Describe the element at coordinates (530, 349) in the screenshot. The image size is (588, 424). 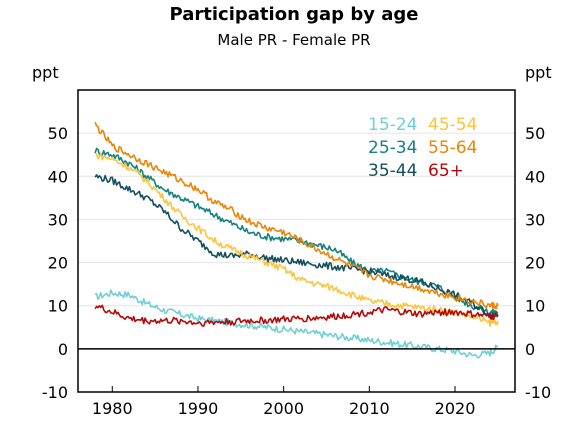
I see `y-tick-label-right-1: 0` at that location.